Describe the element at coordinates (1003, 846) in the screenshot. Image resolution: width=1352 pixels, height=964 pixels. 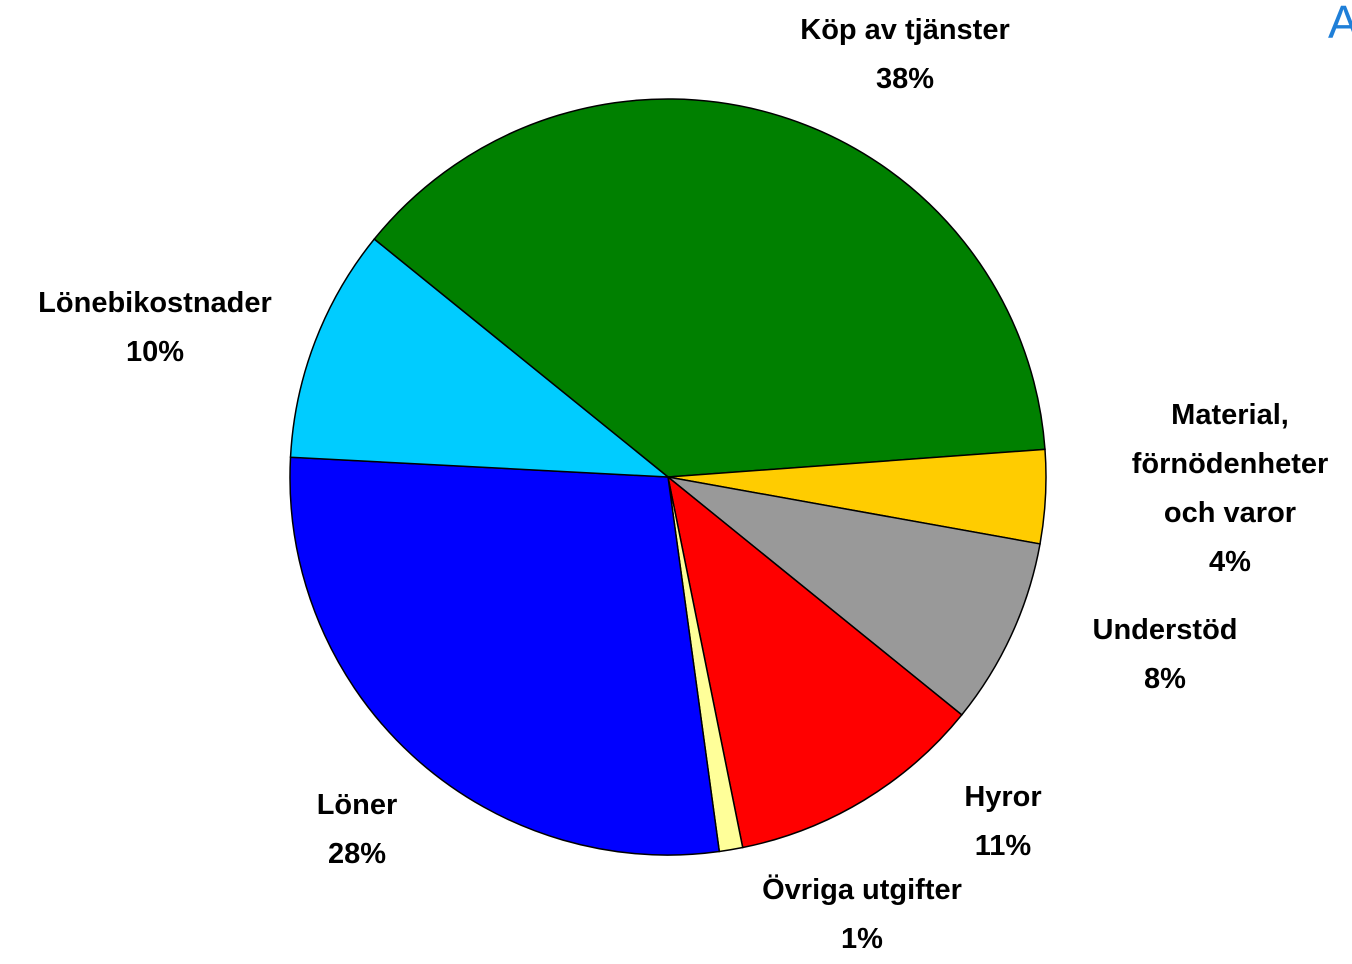
I see `value-label: 11%` at that location.